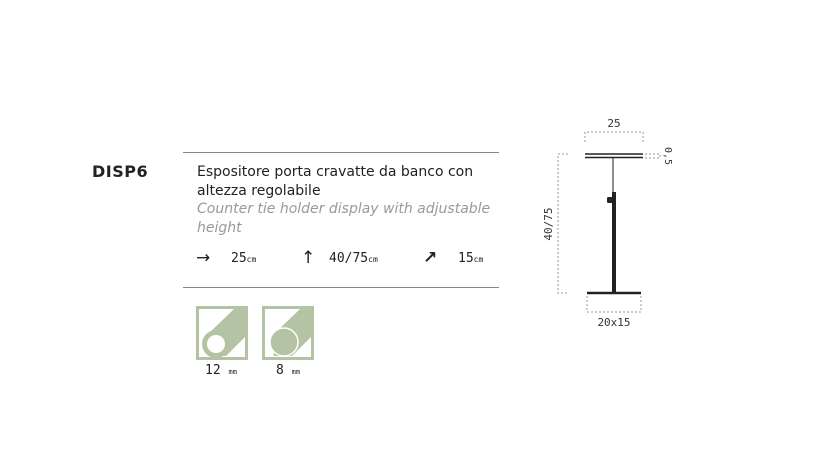  What do you see at coordinates (120, 171) in the screenshot?
I see `product-code: DISP6` at bounding box center [120, 171].